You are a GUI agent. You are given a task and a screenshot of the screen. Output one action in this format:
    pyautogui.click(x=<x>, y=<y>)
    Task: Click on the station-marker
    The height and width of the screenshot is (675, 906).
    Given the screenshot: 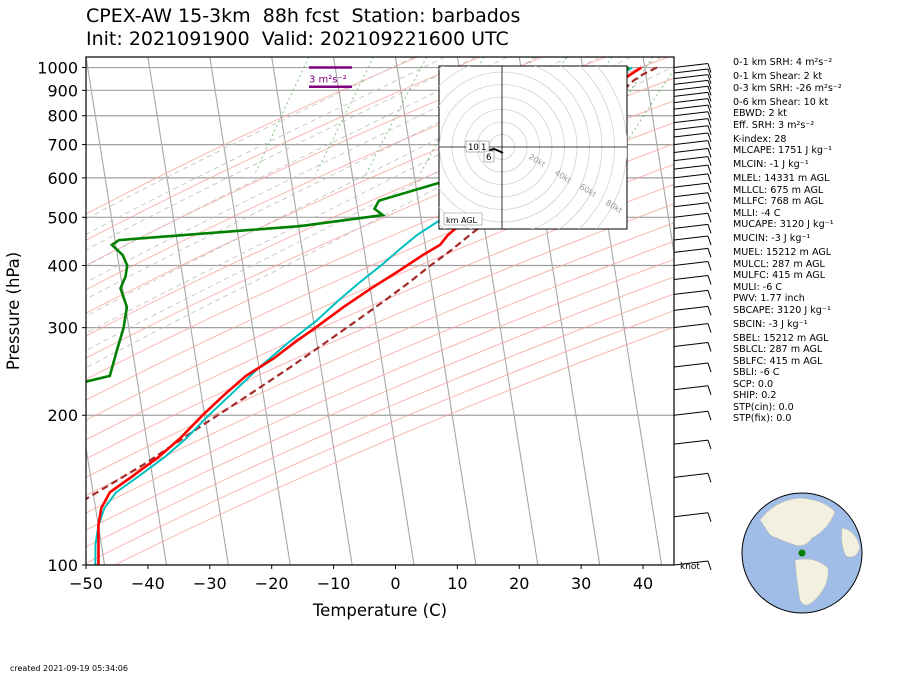 What is the action you would take?
    pyautogui.click(x=802, y=553)
    